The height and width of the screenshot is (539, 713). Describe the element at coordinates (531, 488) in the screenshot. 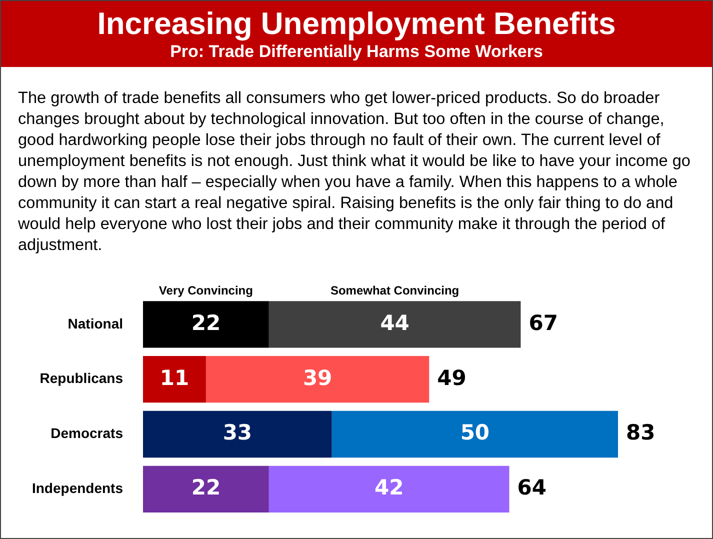

I see `total-label: 64` at that location.